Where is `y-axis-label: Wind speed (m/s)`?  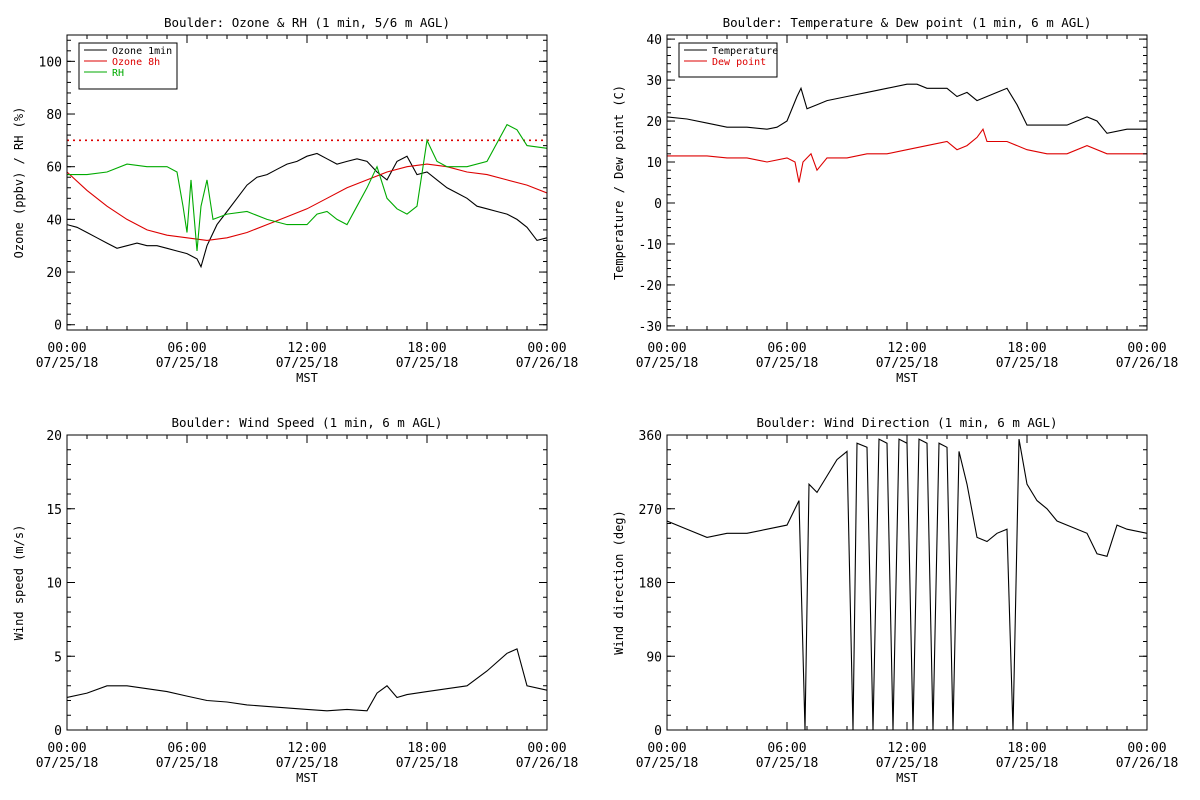 y-axis-label: Wind speed (m/s) is located at coordinates (19, 583).